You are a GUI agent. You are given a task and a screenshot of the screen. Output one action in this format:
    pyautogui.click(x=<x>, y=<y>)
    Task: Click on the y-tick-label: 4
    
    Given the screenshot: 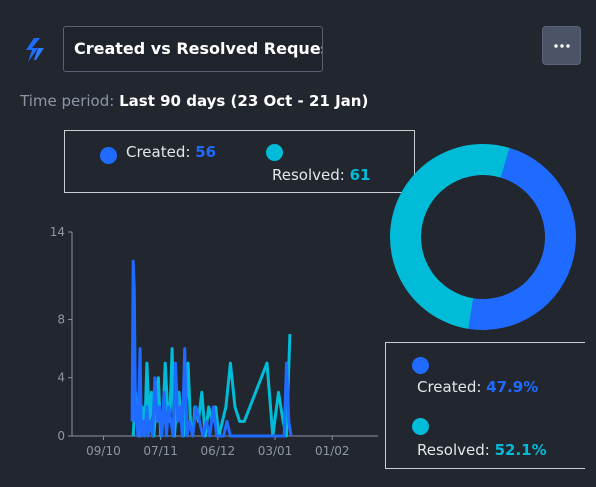 What is the action you would take?
    pyautogui.click(x=61, y=378)
    